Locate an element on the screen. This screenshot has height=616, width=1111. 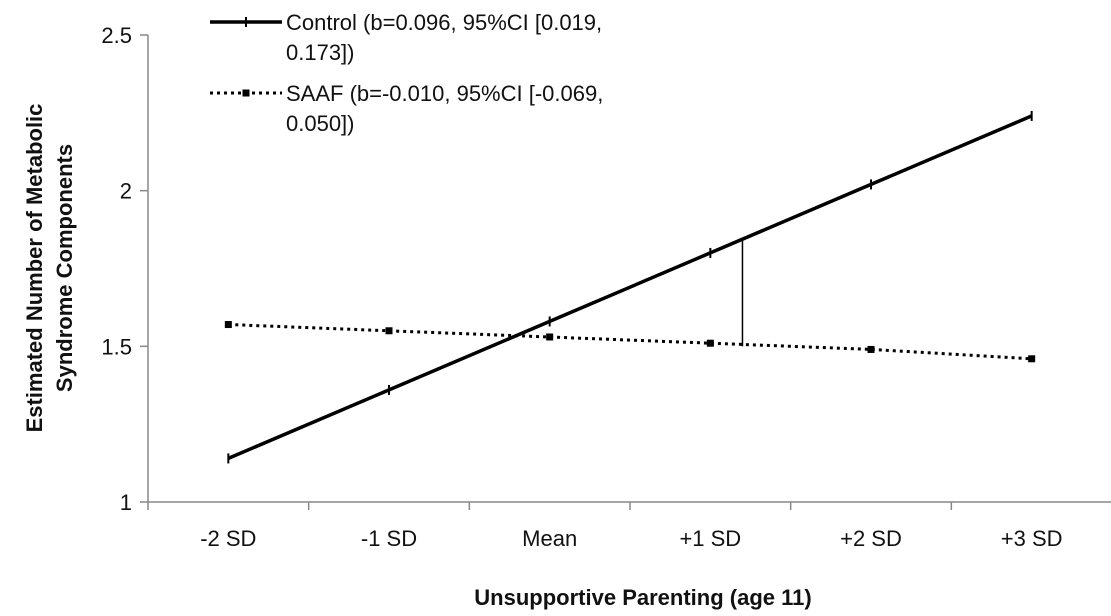
y-axis-title-line: Estimated Number of Metabolic is located at coordinates (34, 268).